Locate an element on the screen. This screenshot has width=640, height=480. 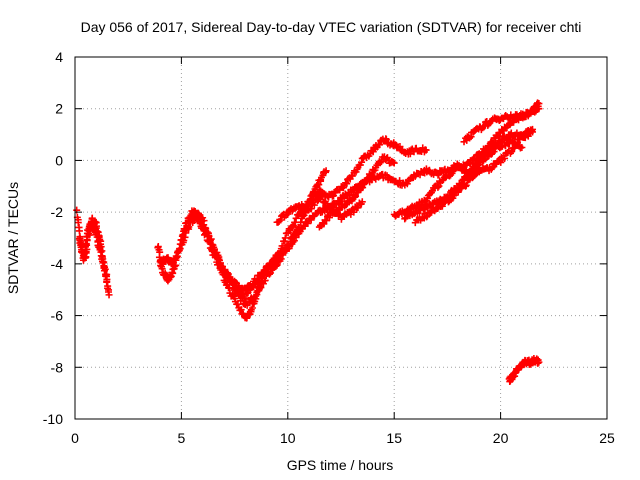
y-tick-label: 0 is located at coordinates (59, 160).